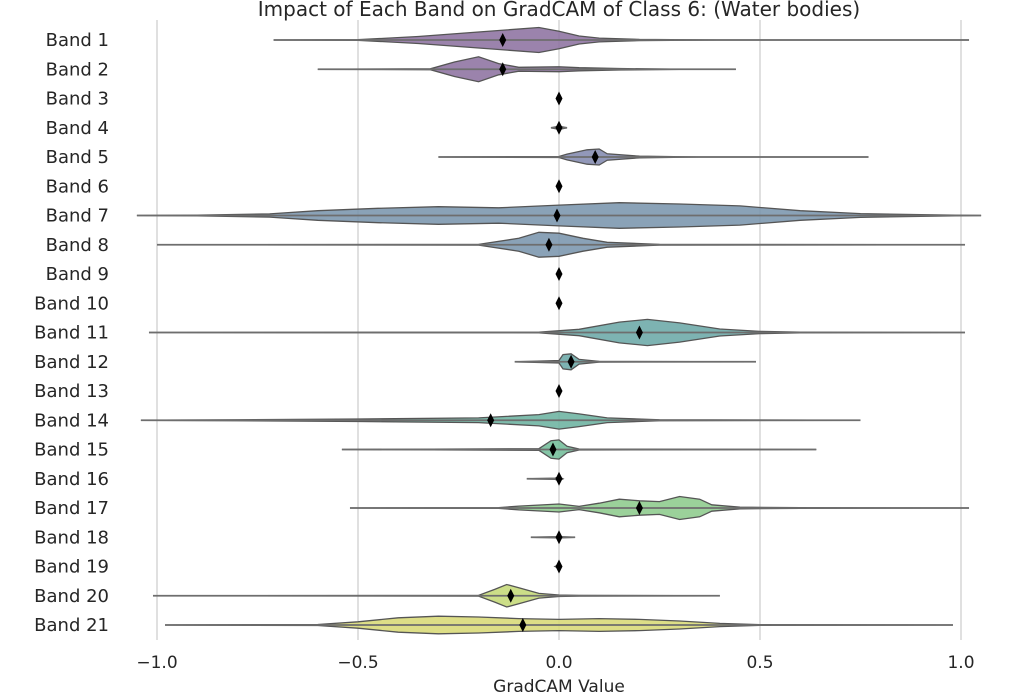 Image resolution: width=1024 pixels, height=697 pixels. I want to click on category-label: Band 4, so click(77, 128).